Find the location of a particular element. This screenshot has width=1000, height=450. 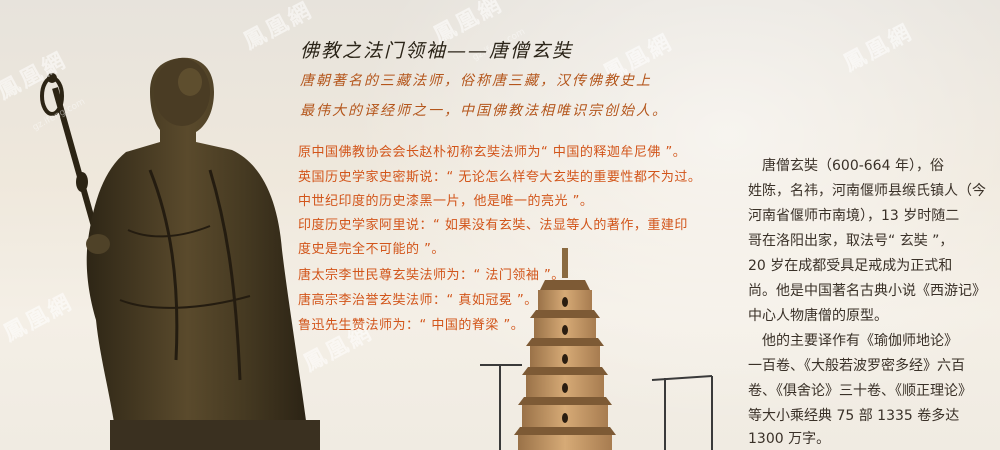

quote-line: 原中国佛教协会会长赵朴初称玄奘法师为“ 中国的释迦牟尼佛 ”。 is located at coordinates (492, 152).